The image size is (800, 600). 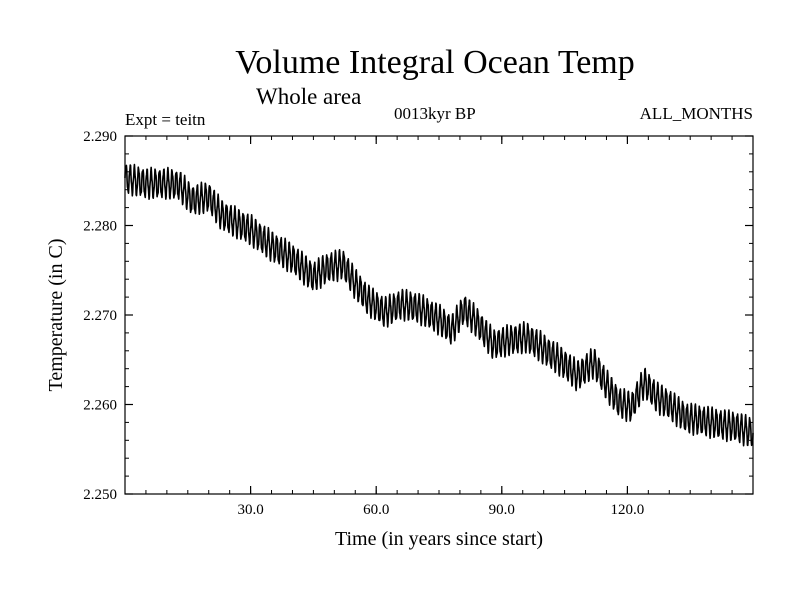 What do you see at coordinates (100, 227) in the screenshot?
I see `y-tick-label: 2.280` at bounding box center [100, 227].